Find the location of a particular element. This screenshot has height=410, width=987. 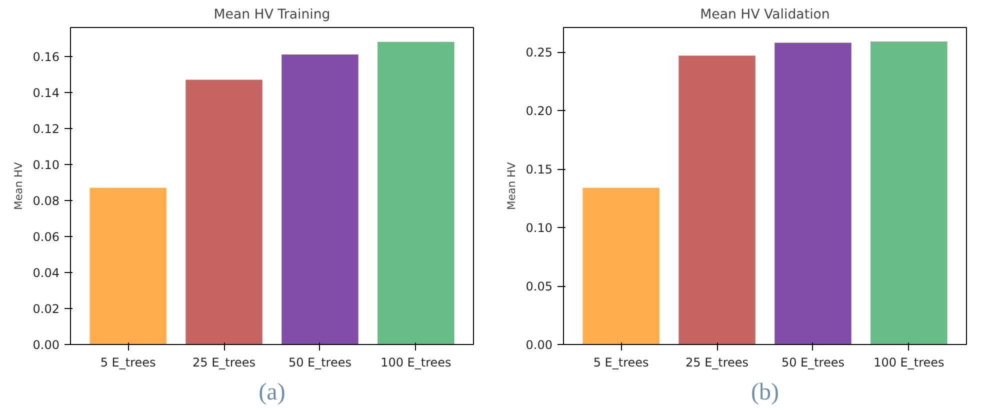

y-tick-label: 0.14 is located at coordinates (46, 93).